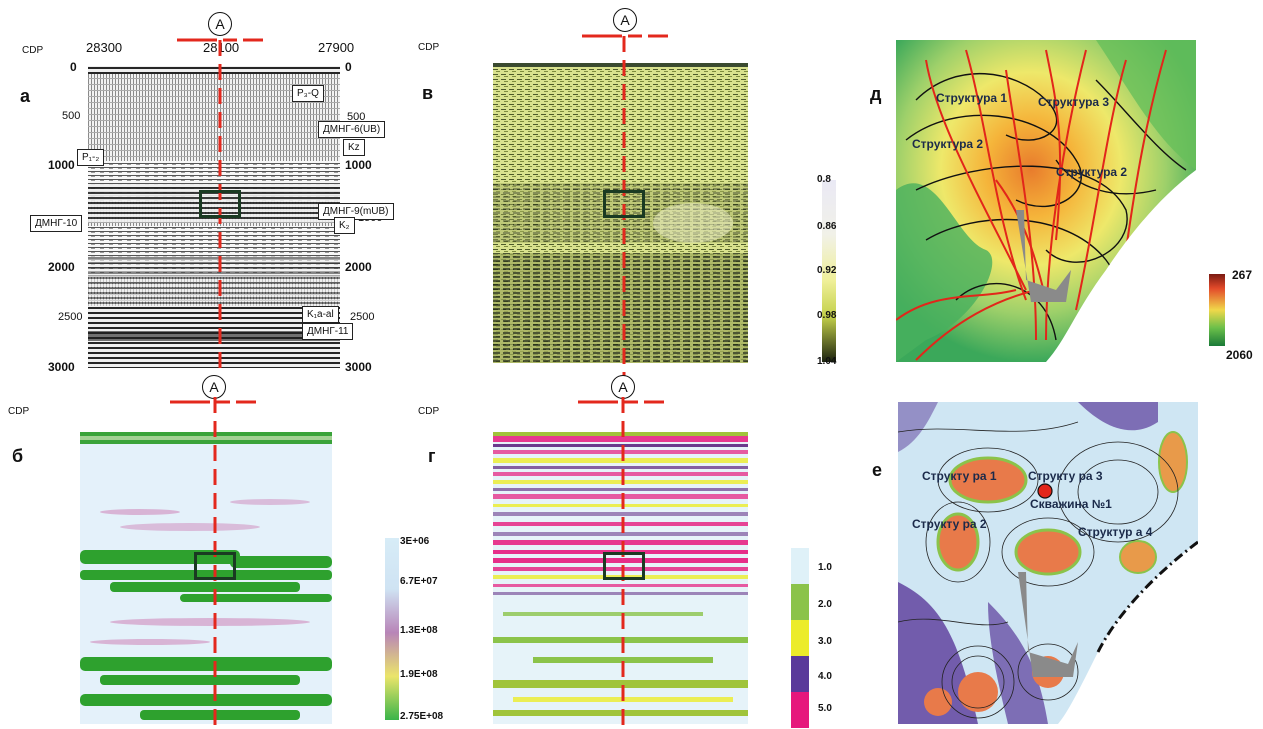 The image size is (1263, 729). I want to click on panel-letter-v: в, so click(428, 93).